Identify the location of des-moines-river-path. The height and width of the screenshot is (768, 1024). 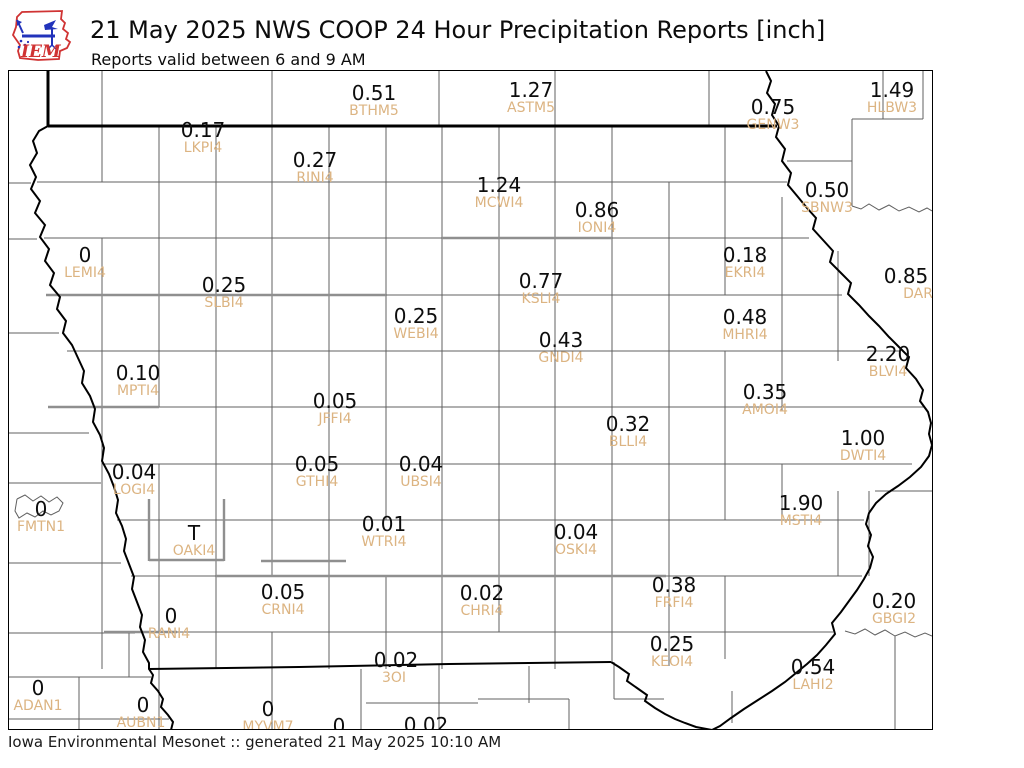
(661, 695).